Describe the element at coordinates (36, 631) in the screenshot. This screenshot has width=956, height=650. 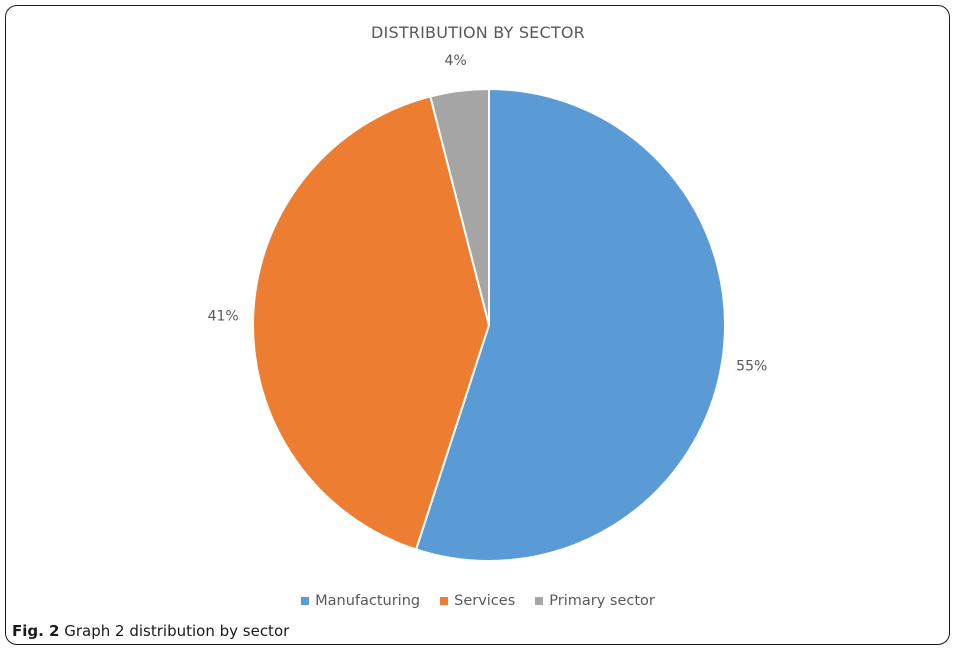
I see `caption-label: Fig. 2` at that location.